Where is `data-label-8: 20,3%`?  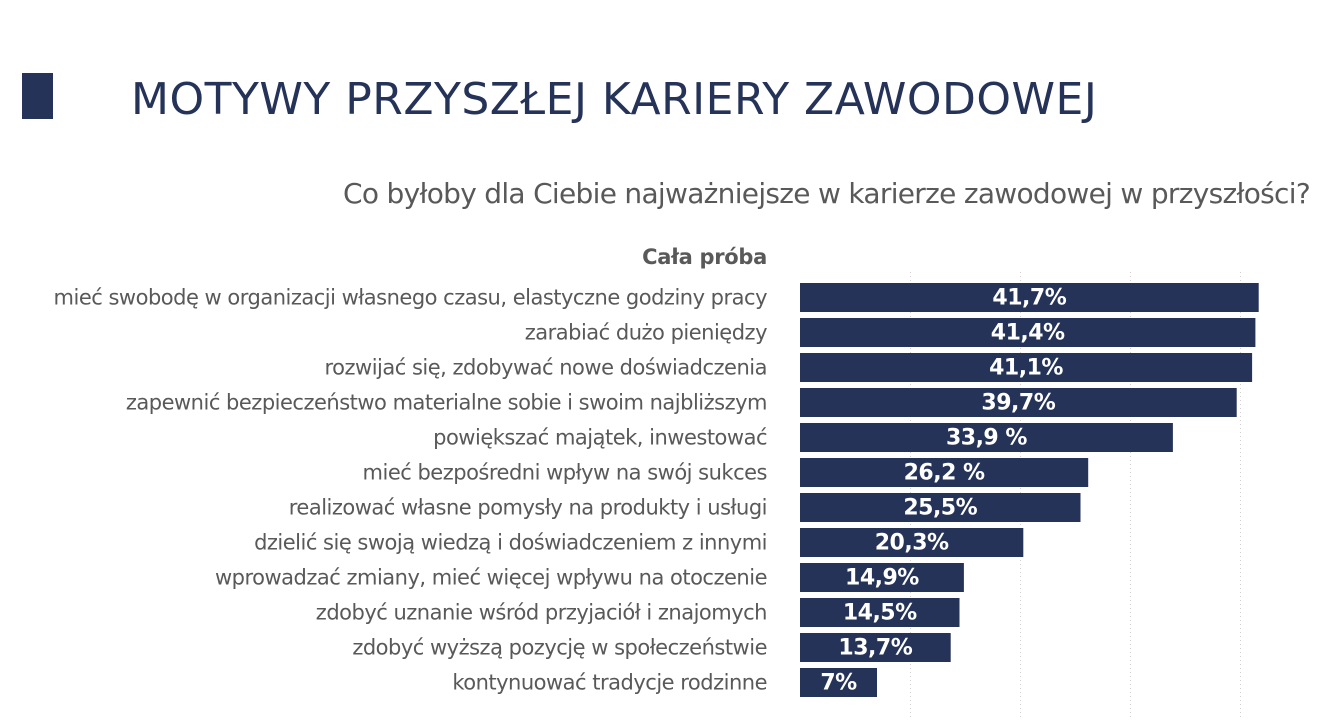
data-label-8: 20,3% is located at coordinates (912, 543).